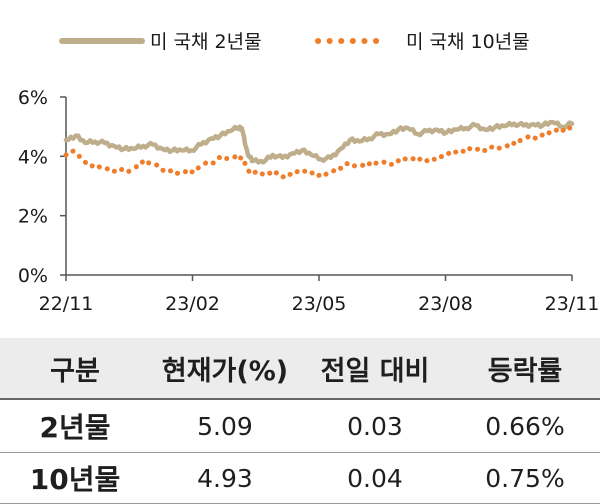 The image size is (600, 504). Describe the element at coordinates (225, 478) in the screenshot. I see `cell-current-price: 4.93` at that location.